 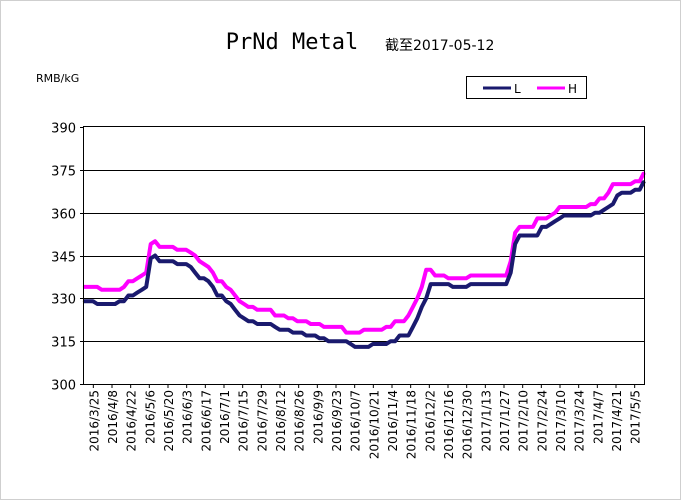 What do you see at coordinates (300, 421) in the screenshot?
I see `x-tick-label: 2016/8/26` at bounding box center [300, 421].